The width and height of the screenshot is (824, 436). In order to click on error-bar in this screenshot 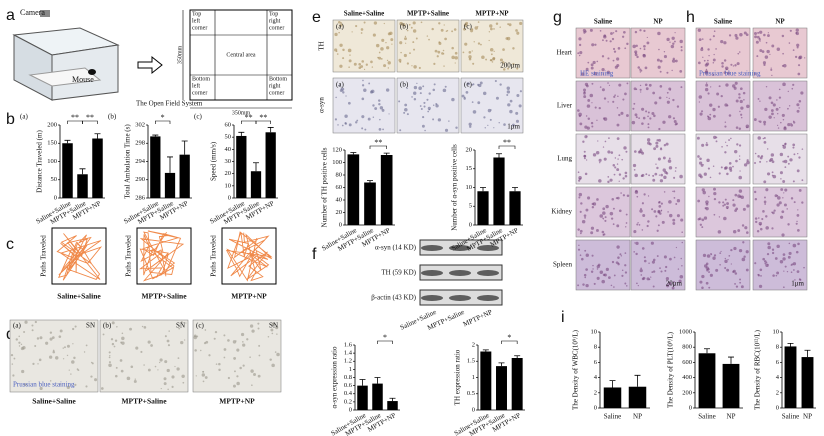, I will do `click(184, 147)`.